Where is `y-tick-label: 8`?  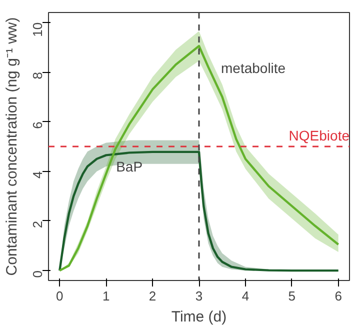 y-tick-label: 8 is located at coordinates (37, 76).